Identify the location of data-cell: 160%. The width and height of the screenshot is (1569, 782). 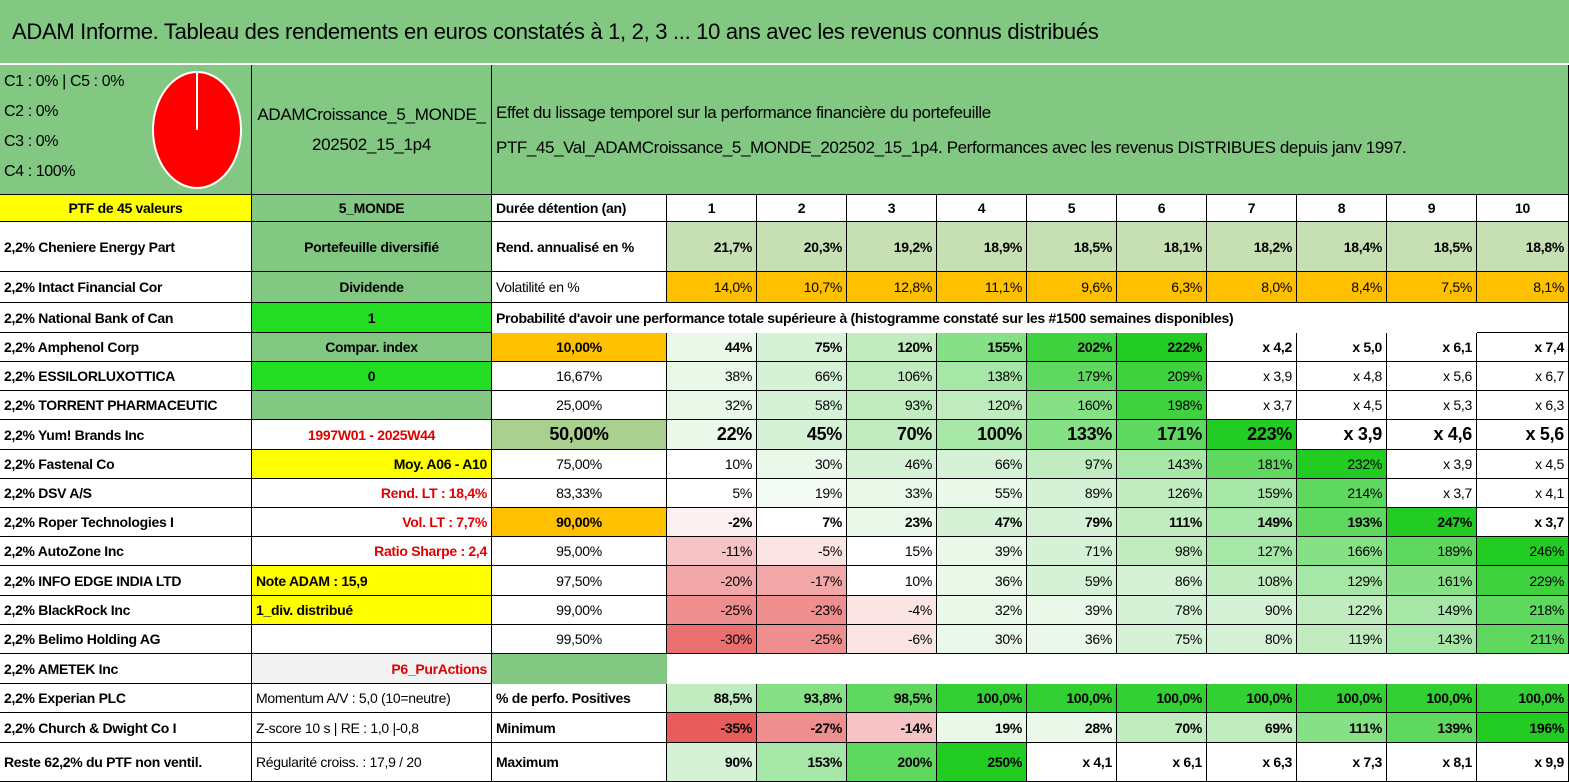
(1072, 405).